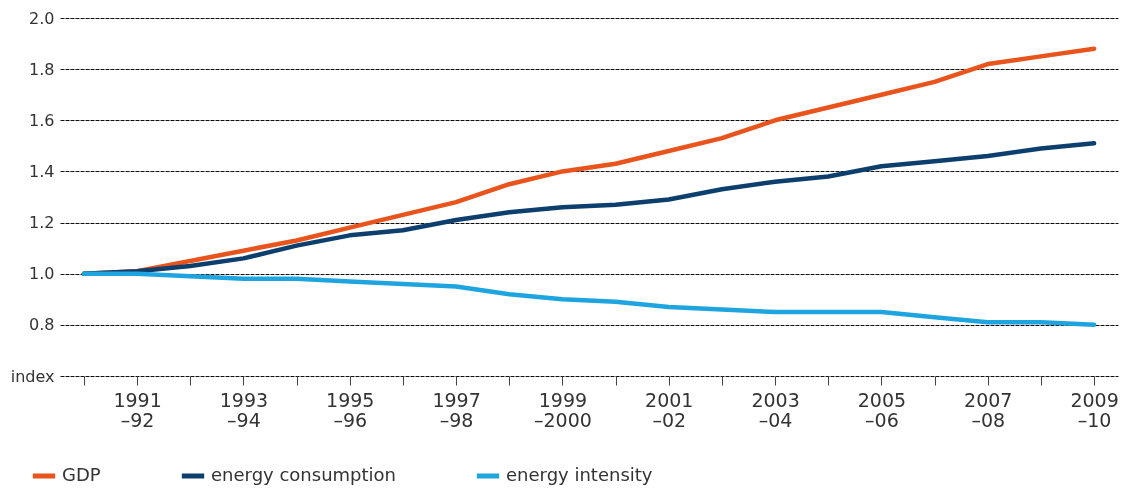  I want to click on x-tick-label: 1997 –98, so click(456, 409).